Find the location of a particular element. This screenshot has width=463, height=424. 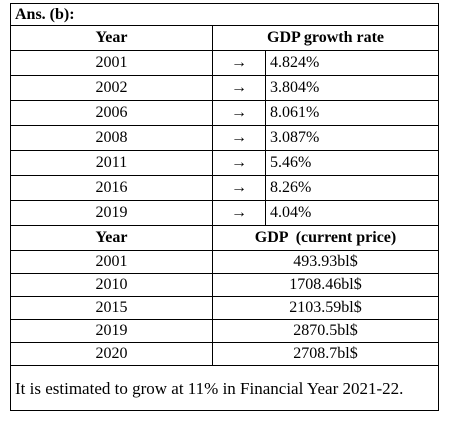

rate-cell: 8.061% is located at coordinates (352, 113).